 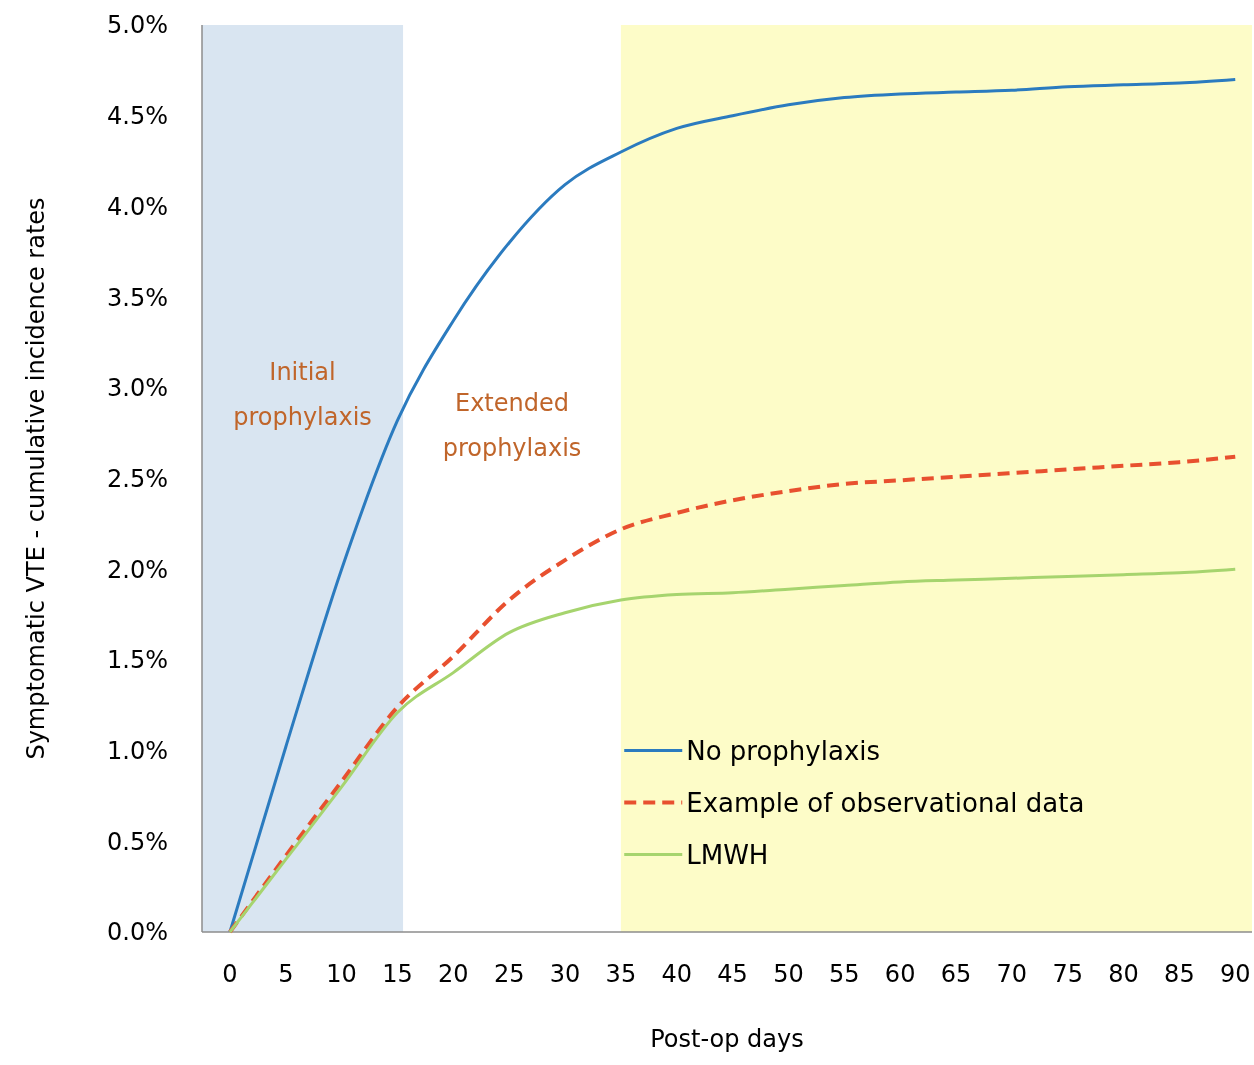 I want to click on legend-label: Example of observational data, so click(x=885, y=802).